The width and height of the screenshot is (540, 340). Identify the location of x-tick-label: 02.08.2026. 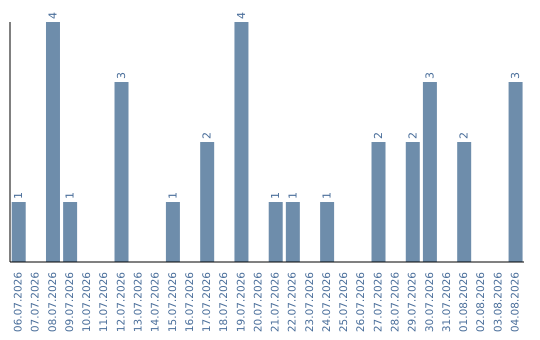
(481, 302).